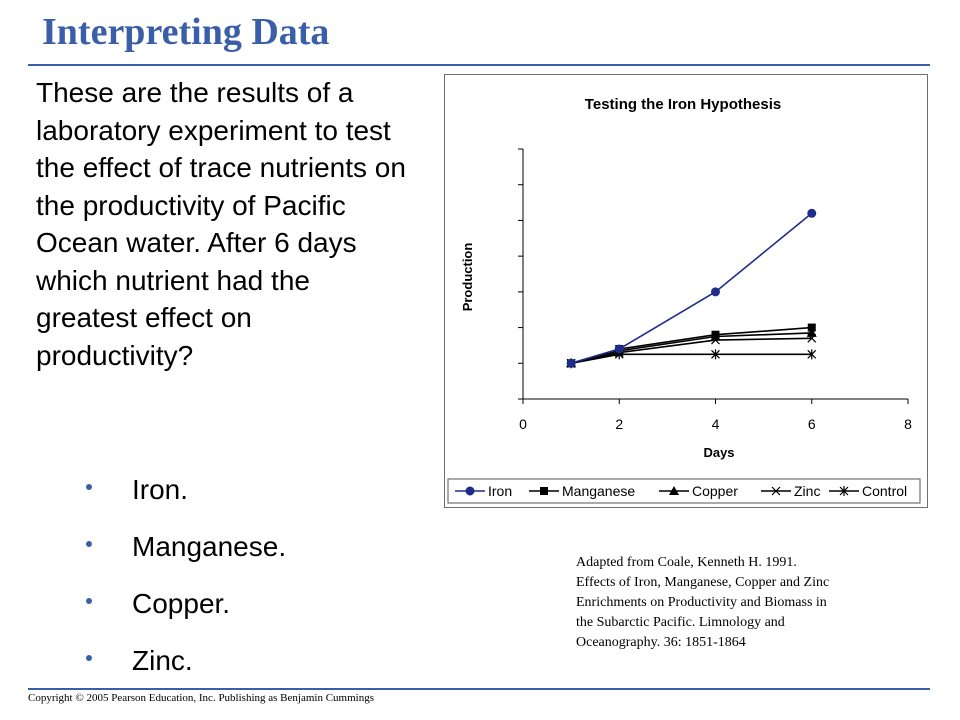  Describe the element at coordinates (500, 491) in the screenshot. I see `legend-label-iron: Iron` at that location.